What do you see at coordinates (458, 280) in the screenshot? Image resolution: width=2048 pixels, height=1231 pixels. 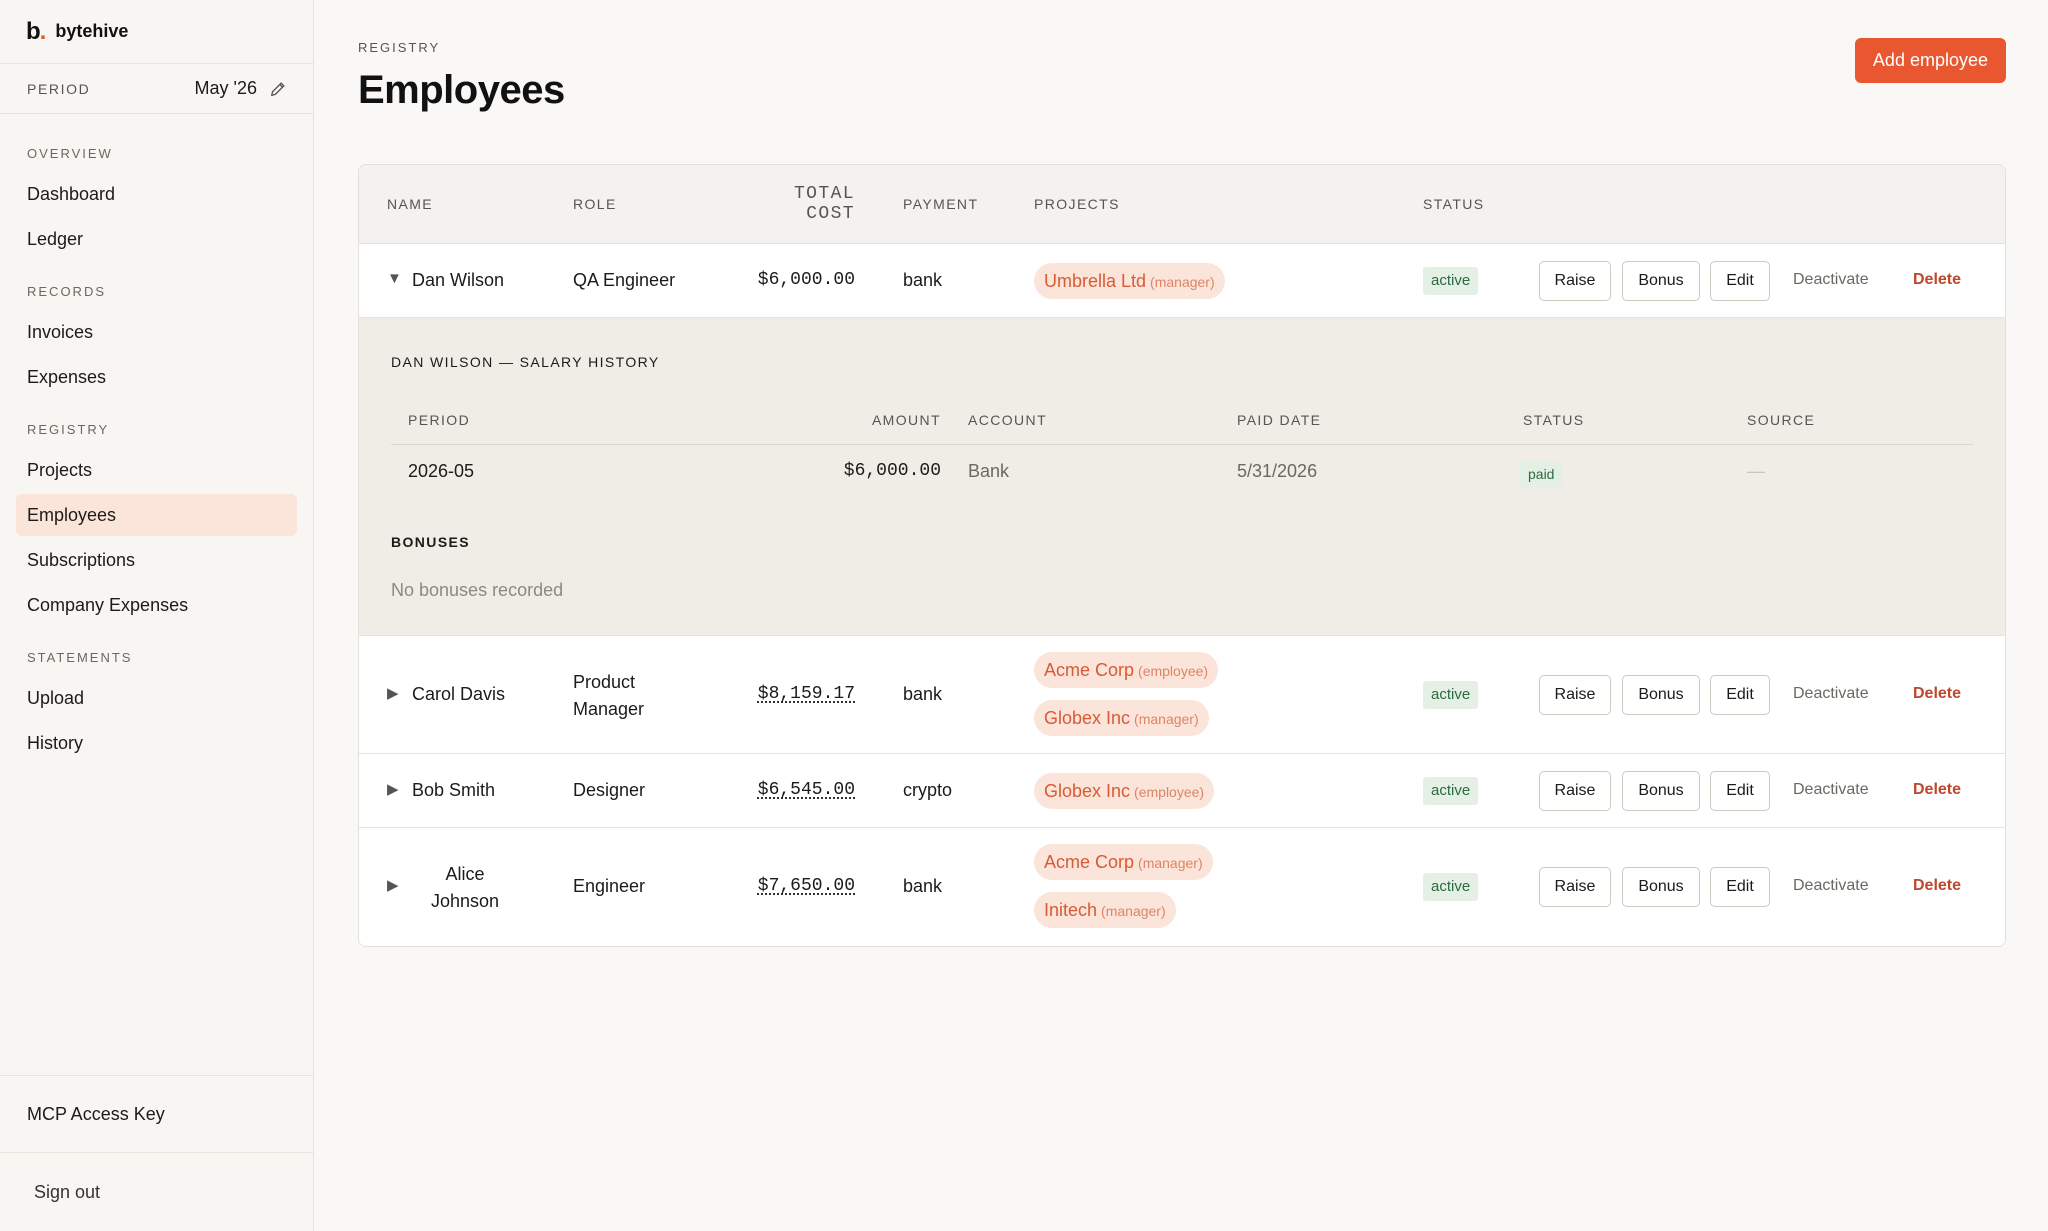 I see `employee-name: Dan Wilson` at bounding box center [458, 280].